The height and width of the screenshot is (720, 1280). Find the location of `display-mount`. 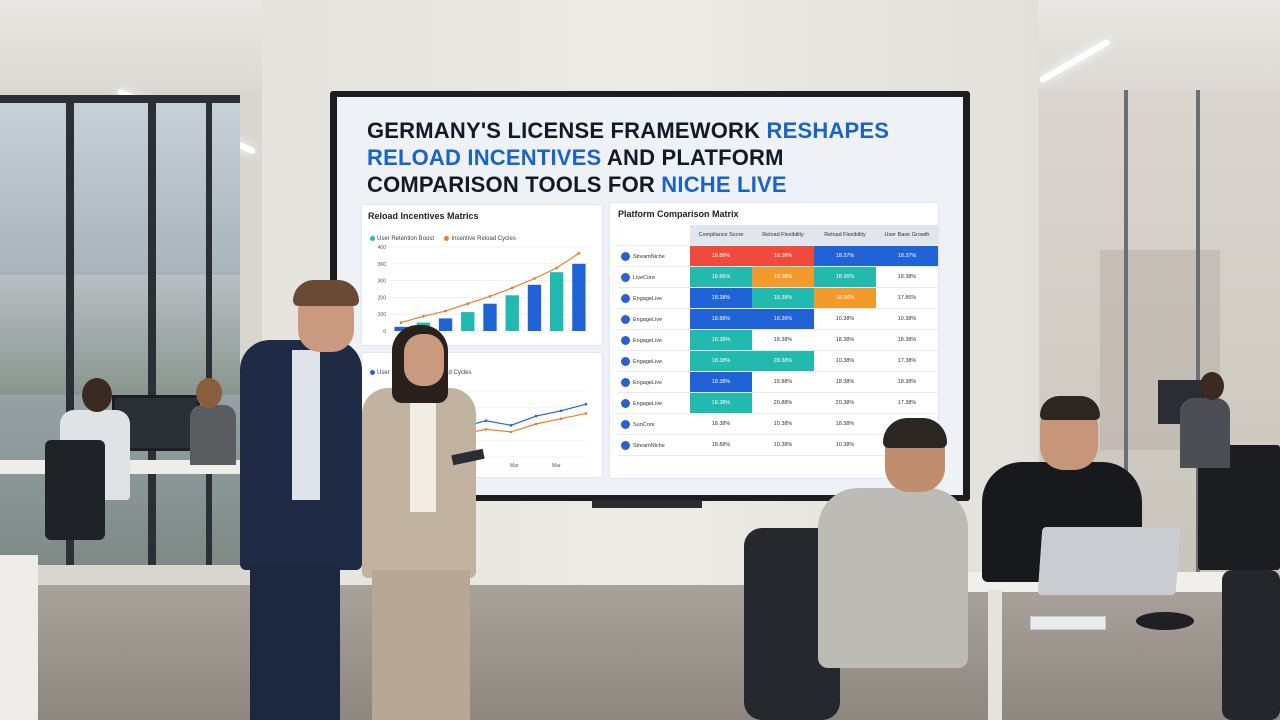

display-mount is located at coordinates (647, 504).